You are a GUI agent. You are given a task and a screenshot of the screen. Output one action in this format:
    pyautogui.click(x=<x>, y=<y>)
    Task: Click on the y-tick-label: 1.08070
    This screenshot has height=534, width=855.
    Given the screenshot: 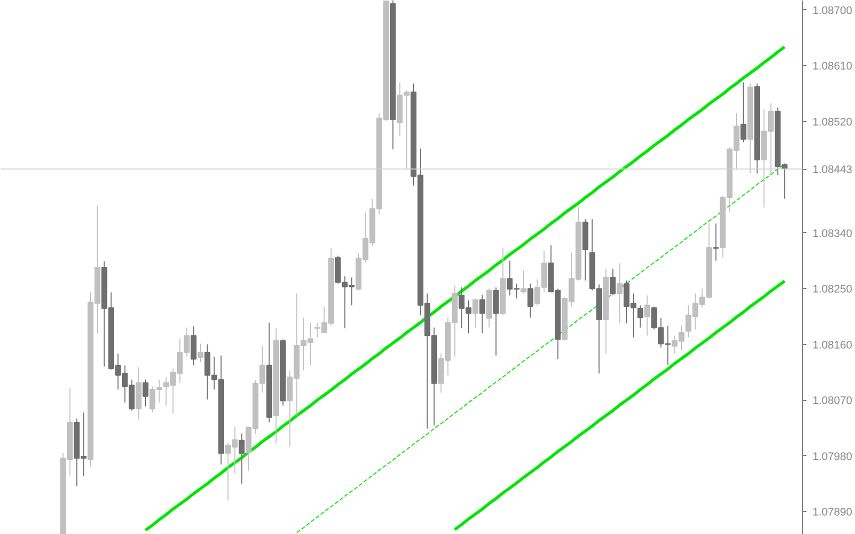 What is the action you would take?
    pyautogui.click(x=832, y=401)
    